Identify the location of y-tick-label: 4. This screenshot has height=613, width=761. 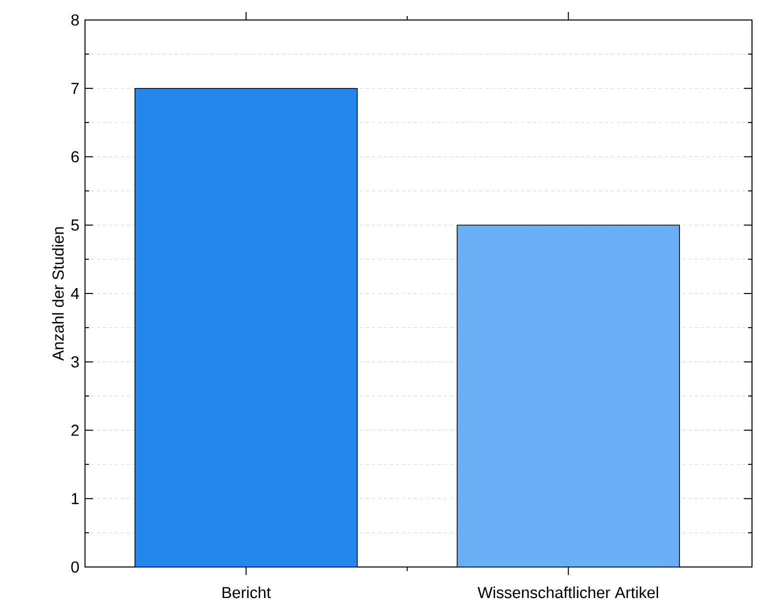
(75, 293).